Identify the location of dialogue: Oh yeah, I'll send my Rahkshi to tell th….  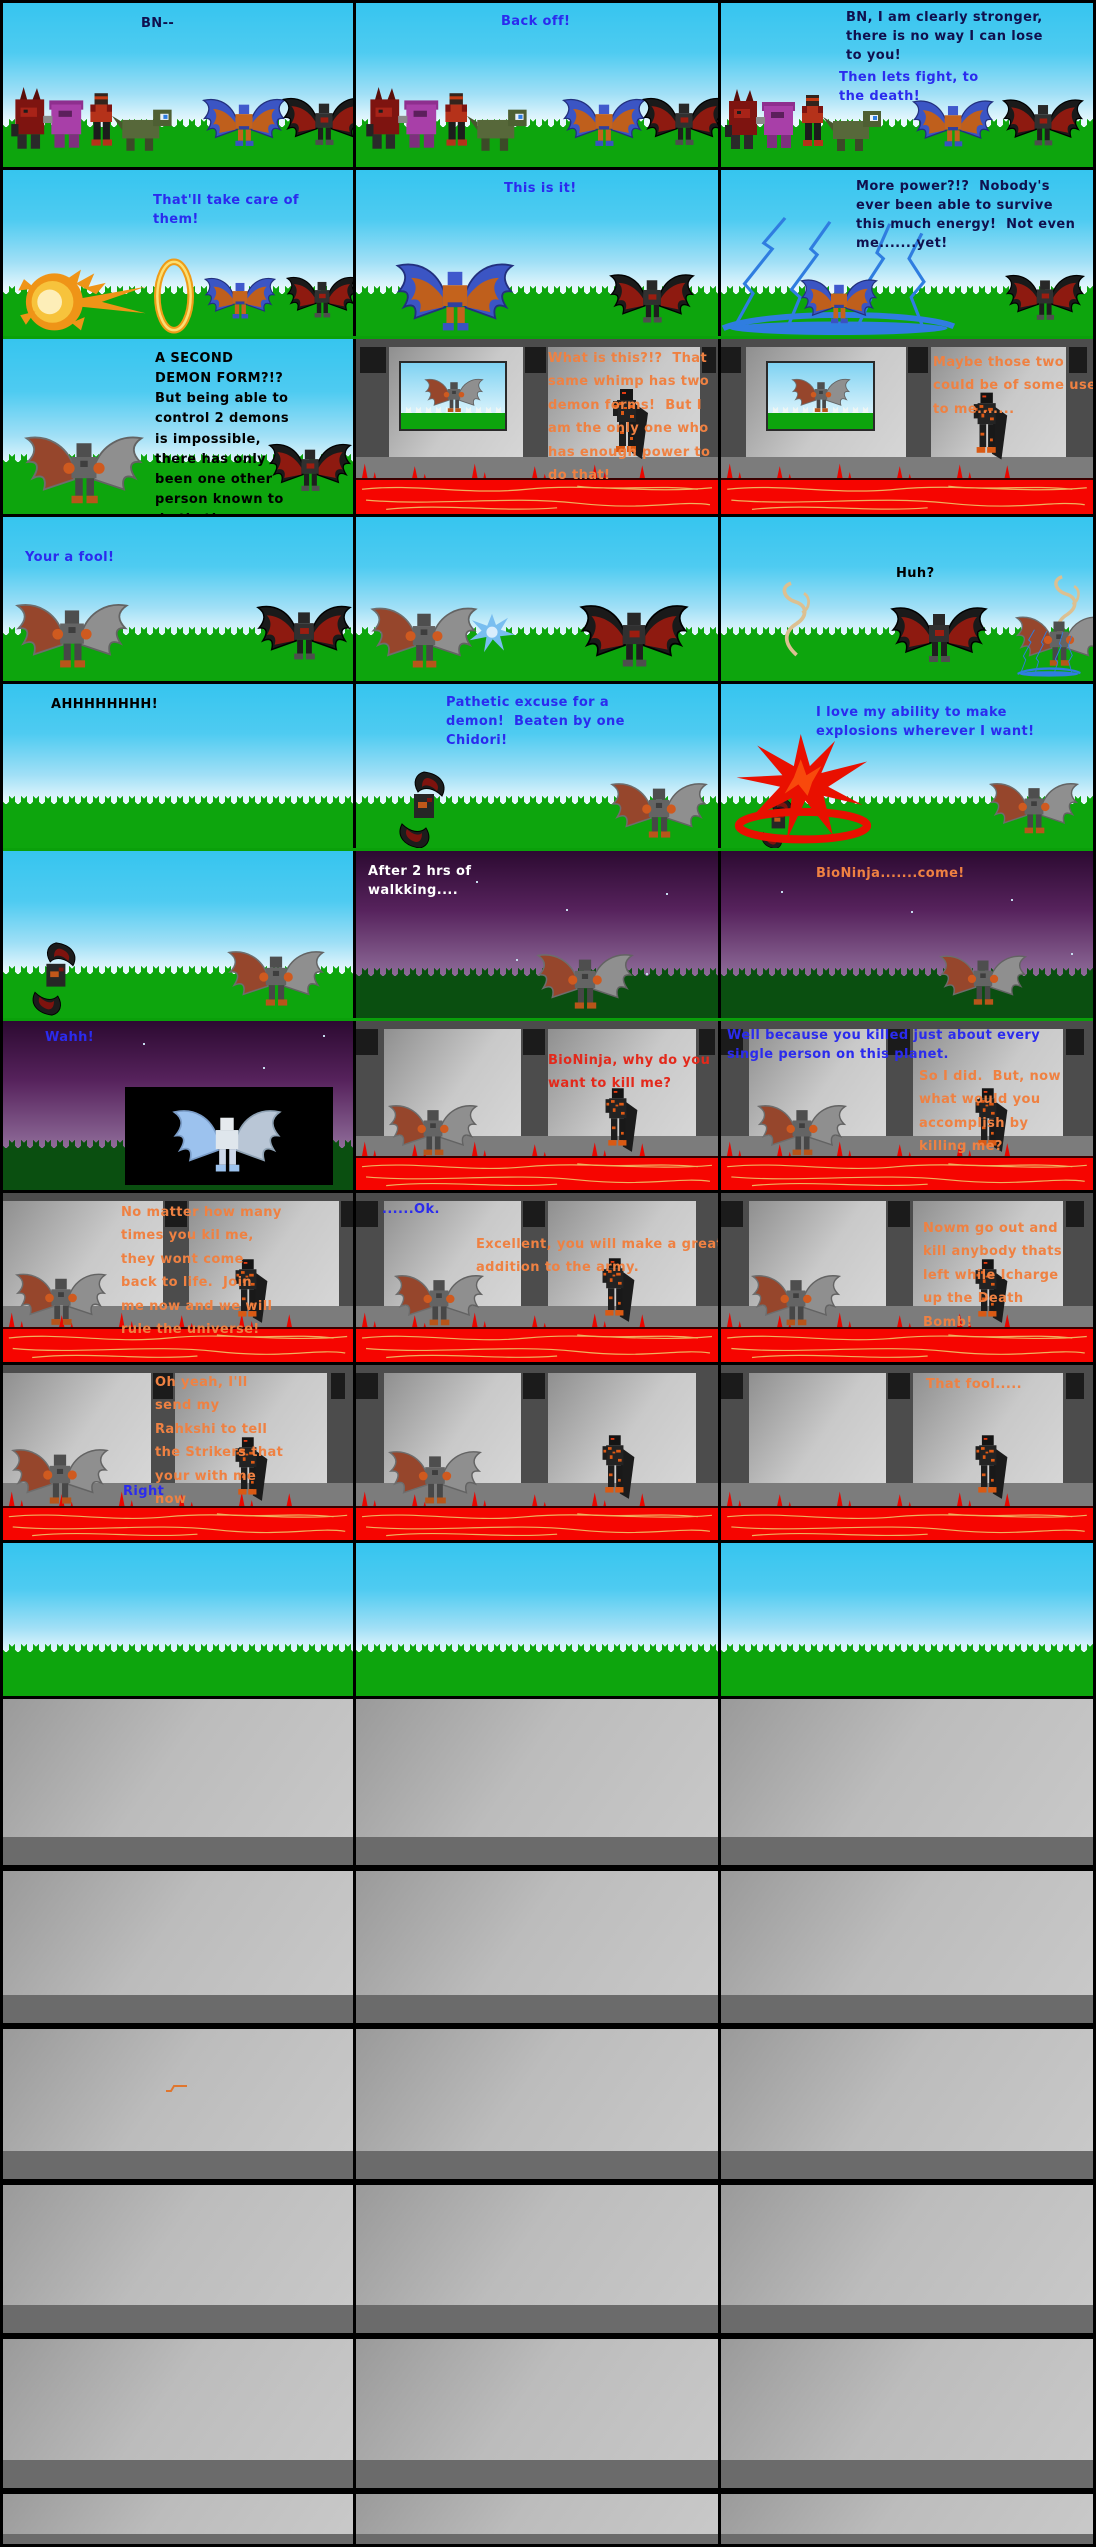
(219, 1441).